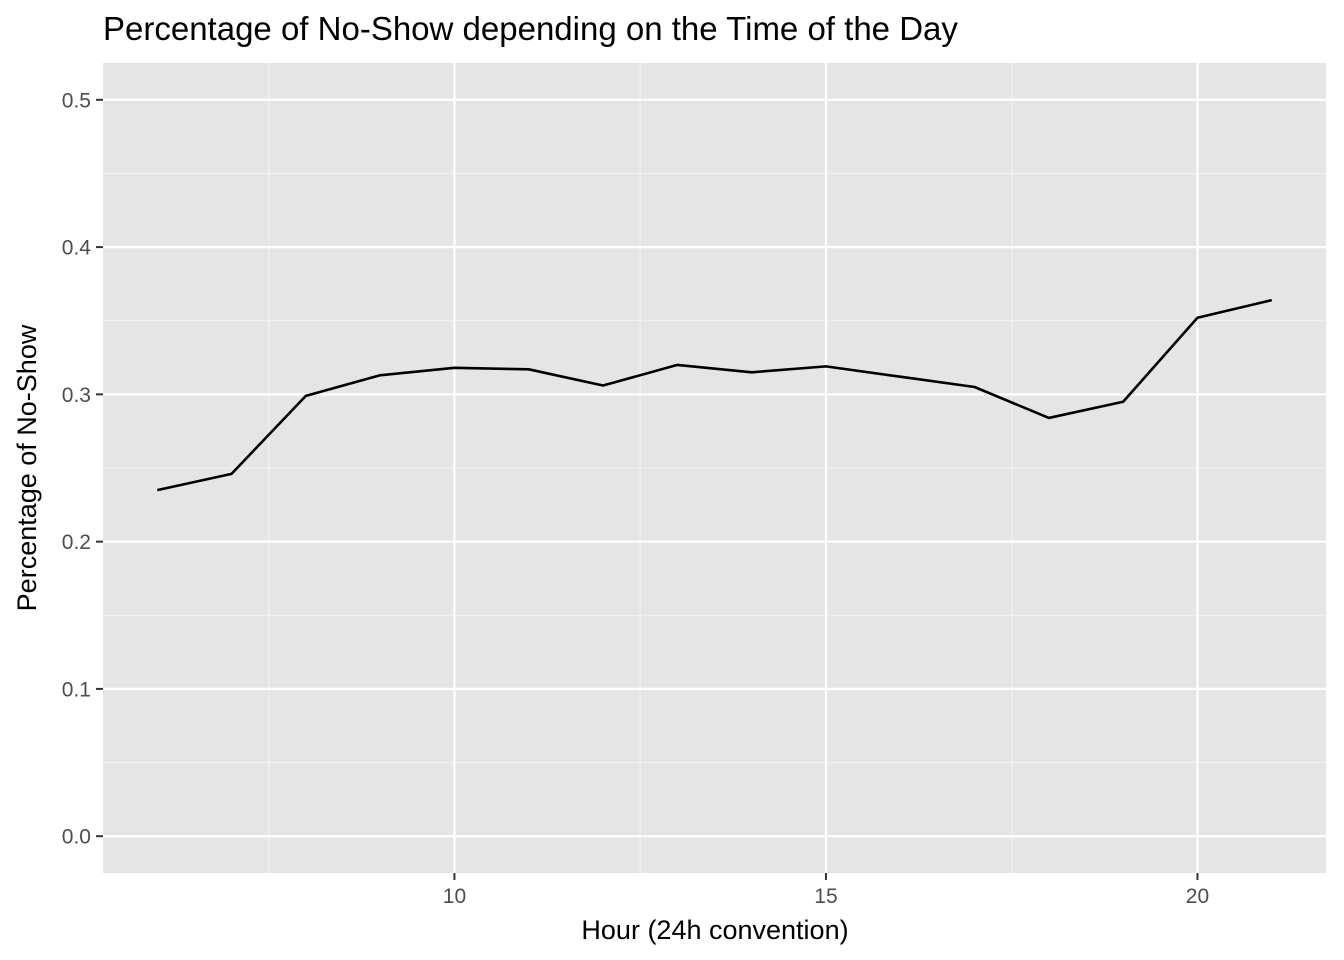 Image resolution: width=1344 pixels, height=960 pixels. Describe the element at coordinates (1197, 896) in the screenshot. I see `x-tick-label: 20` at that location.